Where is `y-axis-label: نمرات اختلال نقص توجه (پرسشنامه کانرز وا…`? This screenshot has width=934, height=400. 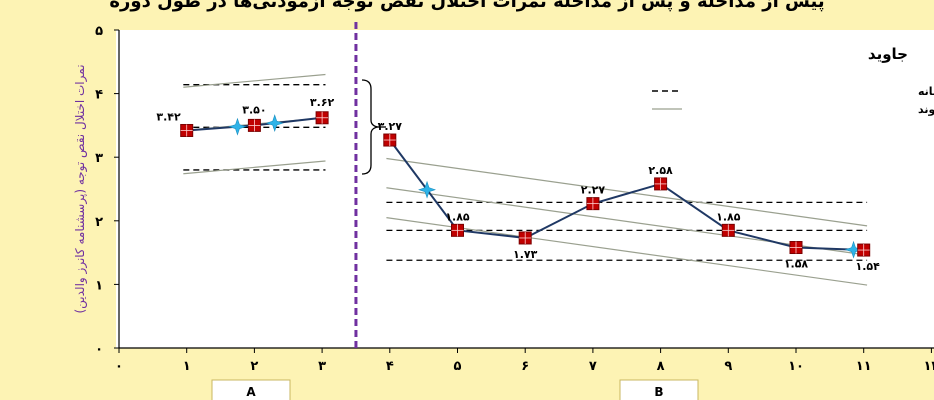 y-axis-label: نمرات اختلال نقص توجه (پرسشنامه کانرز وا… is located at coordinates (80, 188).